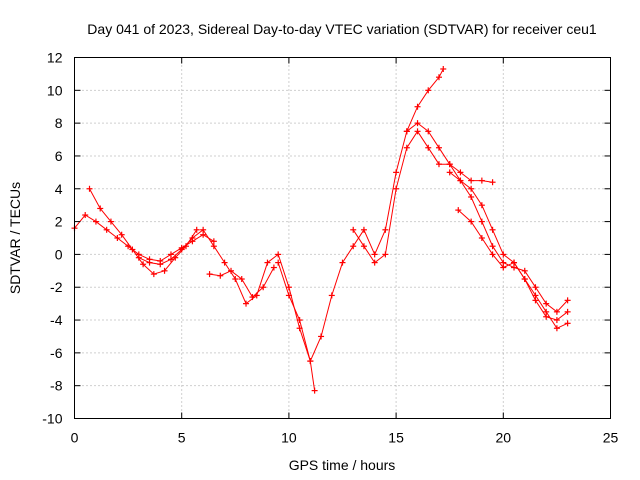 The height and width of the screenshot is (480, 640). I want to click on x-tick-label: 0, so click(75, 438).